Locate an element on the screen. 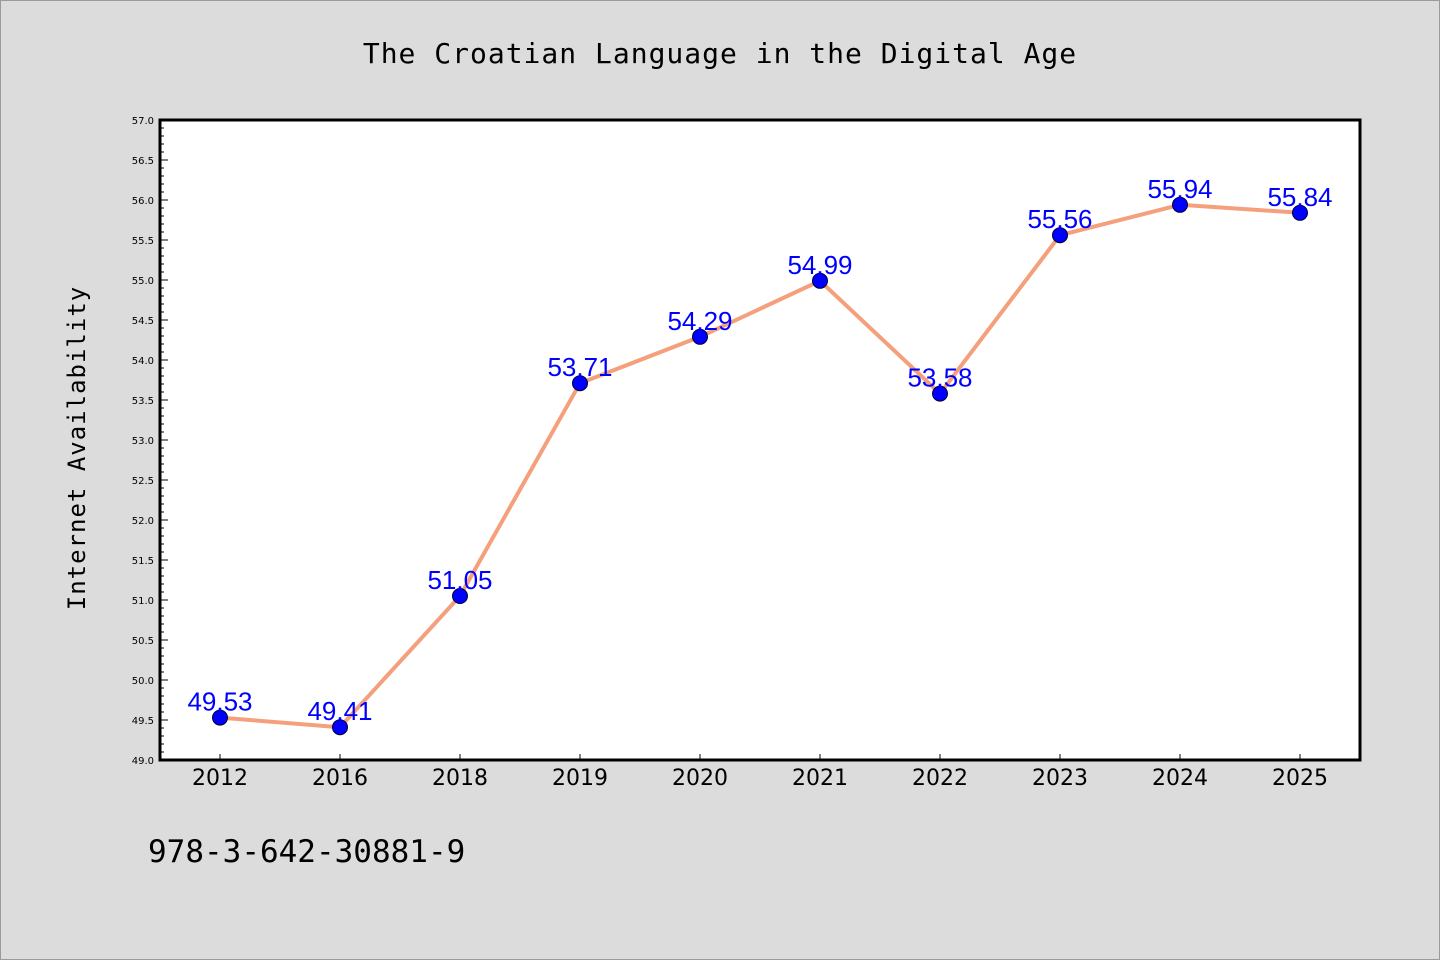 The width and height of the screenshot is (1440, 960). y-tick-label: 53.5 is located at coordinates (143, 401).